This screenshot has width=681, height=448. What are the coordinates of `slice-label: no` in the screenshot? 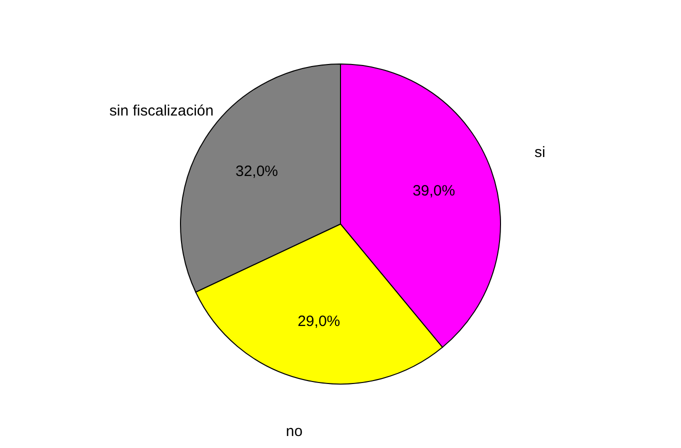 It's located at (294, 431).